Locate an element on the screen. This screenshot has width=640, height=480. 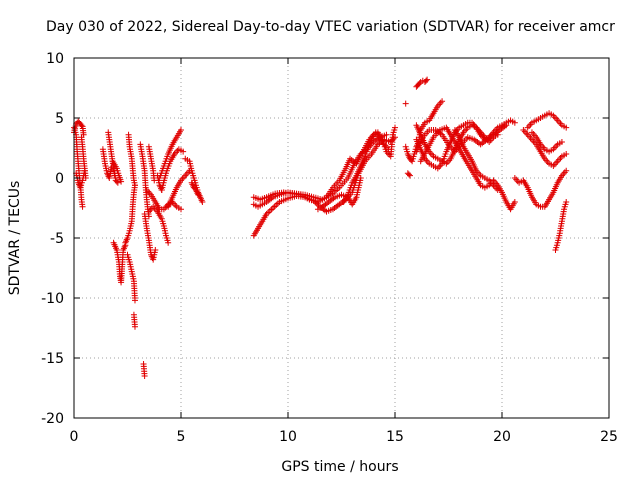
y-tick-label: -15 is located at coordinates (52, 359).